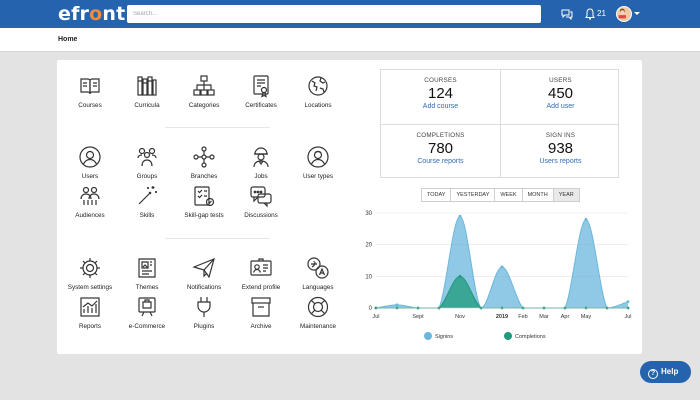 The height and width of the screenshot is (400, 700). I want to click on period-yesterday-button: YESTERDAY, so click(473, 195).